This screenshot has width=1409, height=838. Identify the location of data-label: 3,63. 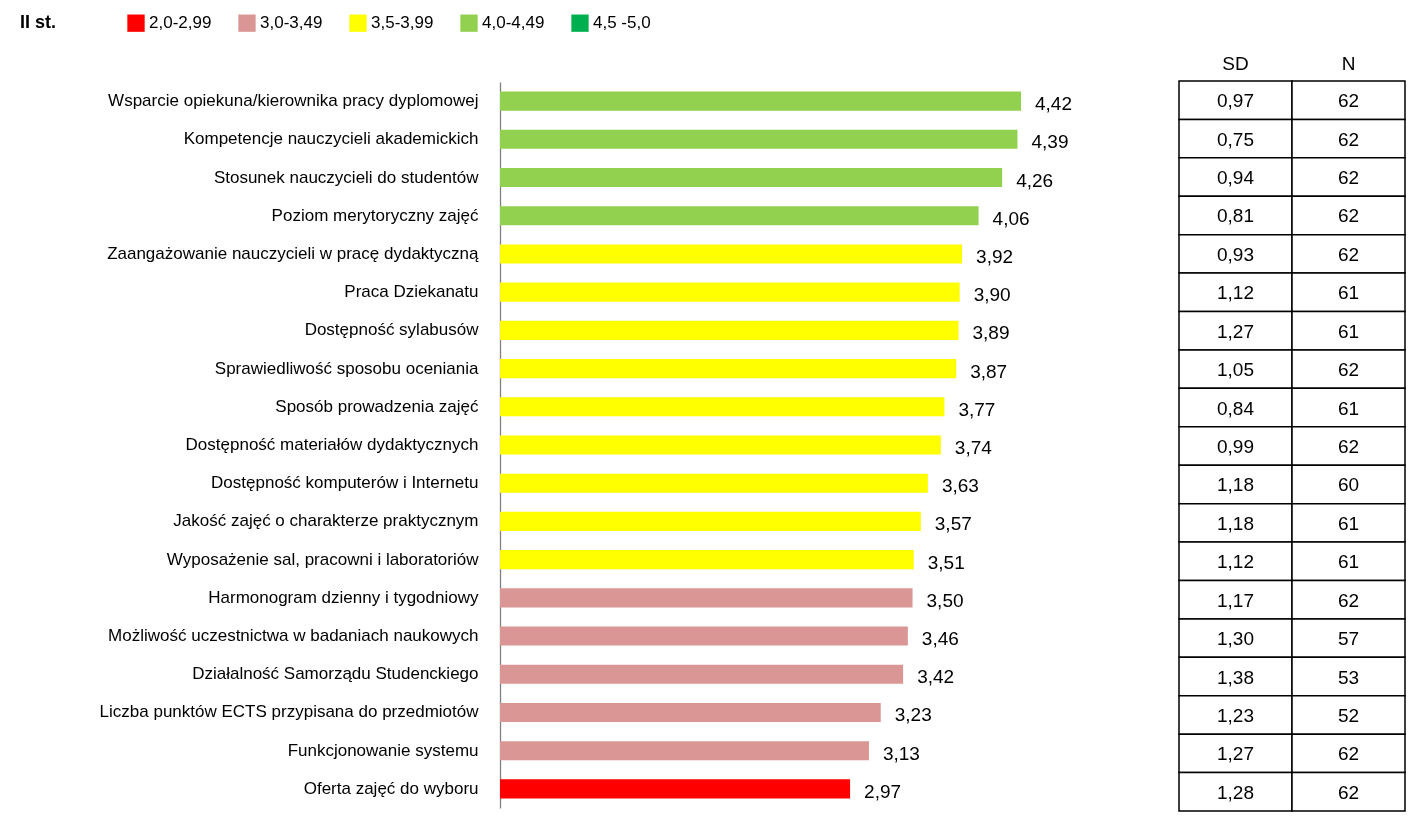
(960, 486).